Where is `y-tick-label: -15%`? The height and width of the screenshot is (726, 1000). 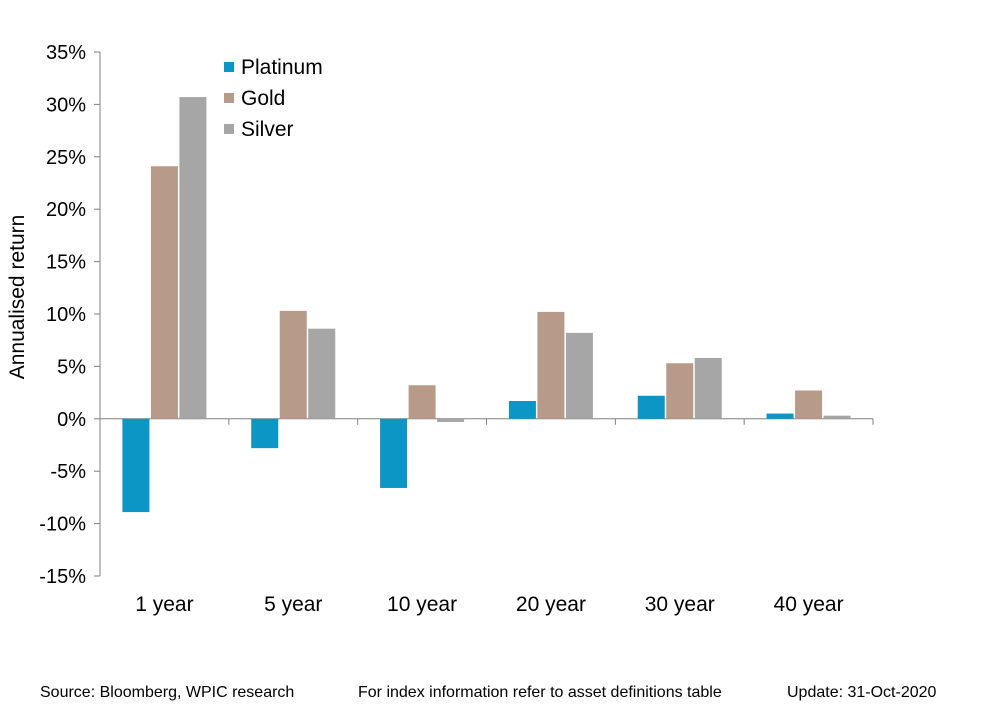
y-tick-label: -15% is located at coordinates (62, 577).